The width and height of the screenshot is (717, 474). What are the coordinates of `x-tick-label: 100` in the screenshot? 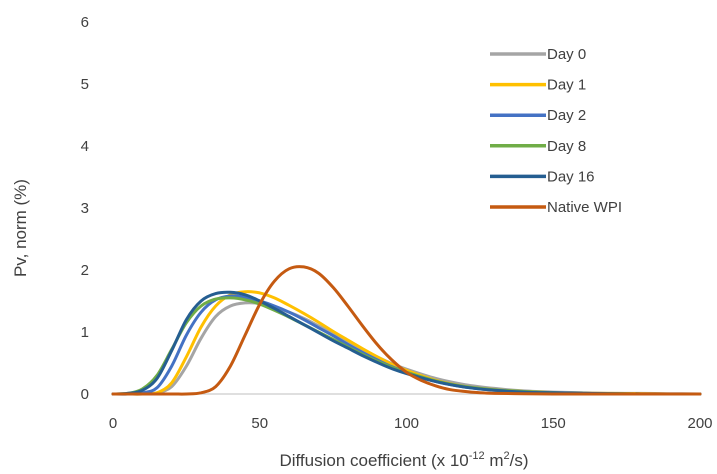 It's located at (406, 423).